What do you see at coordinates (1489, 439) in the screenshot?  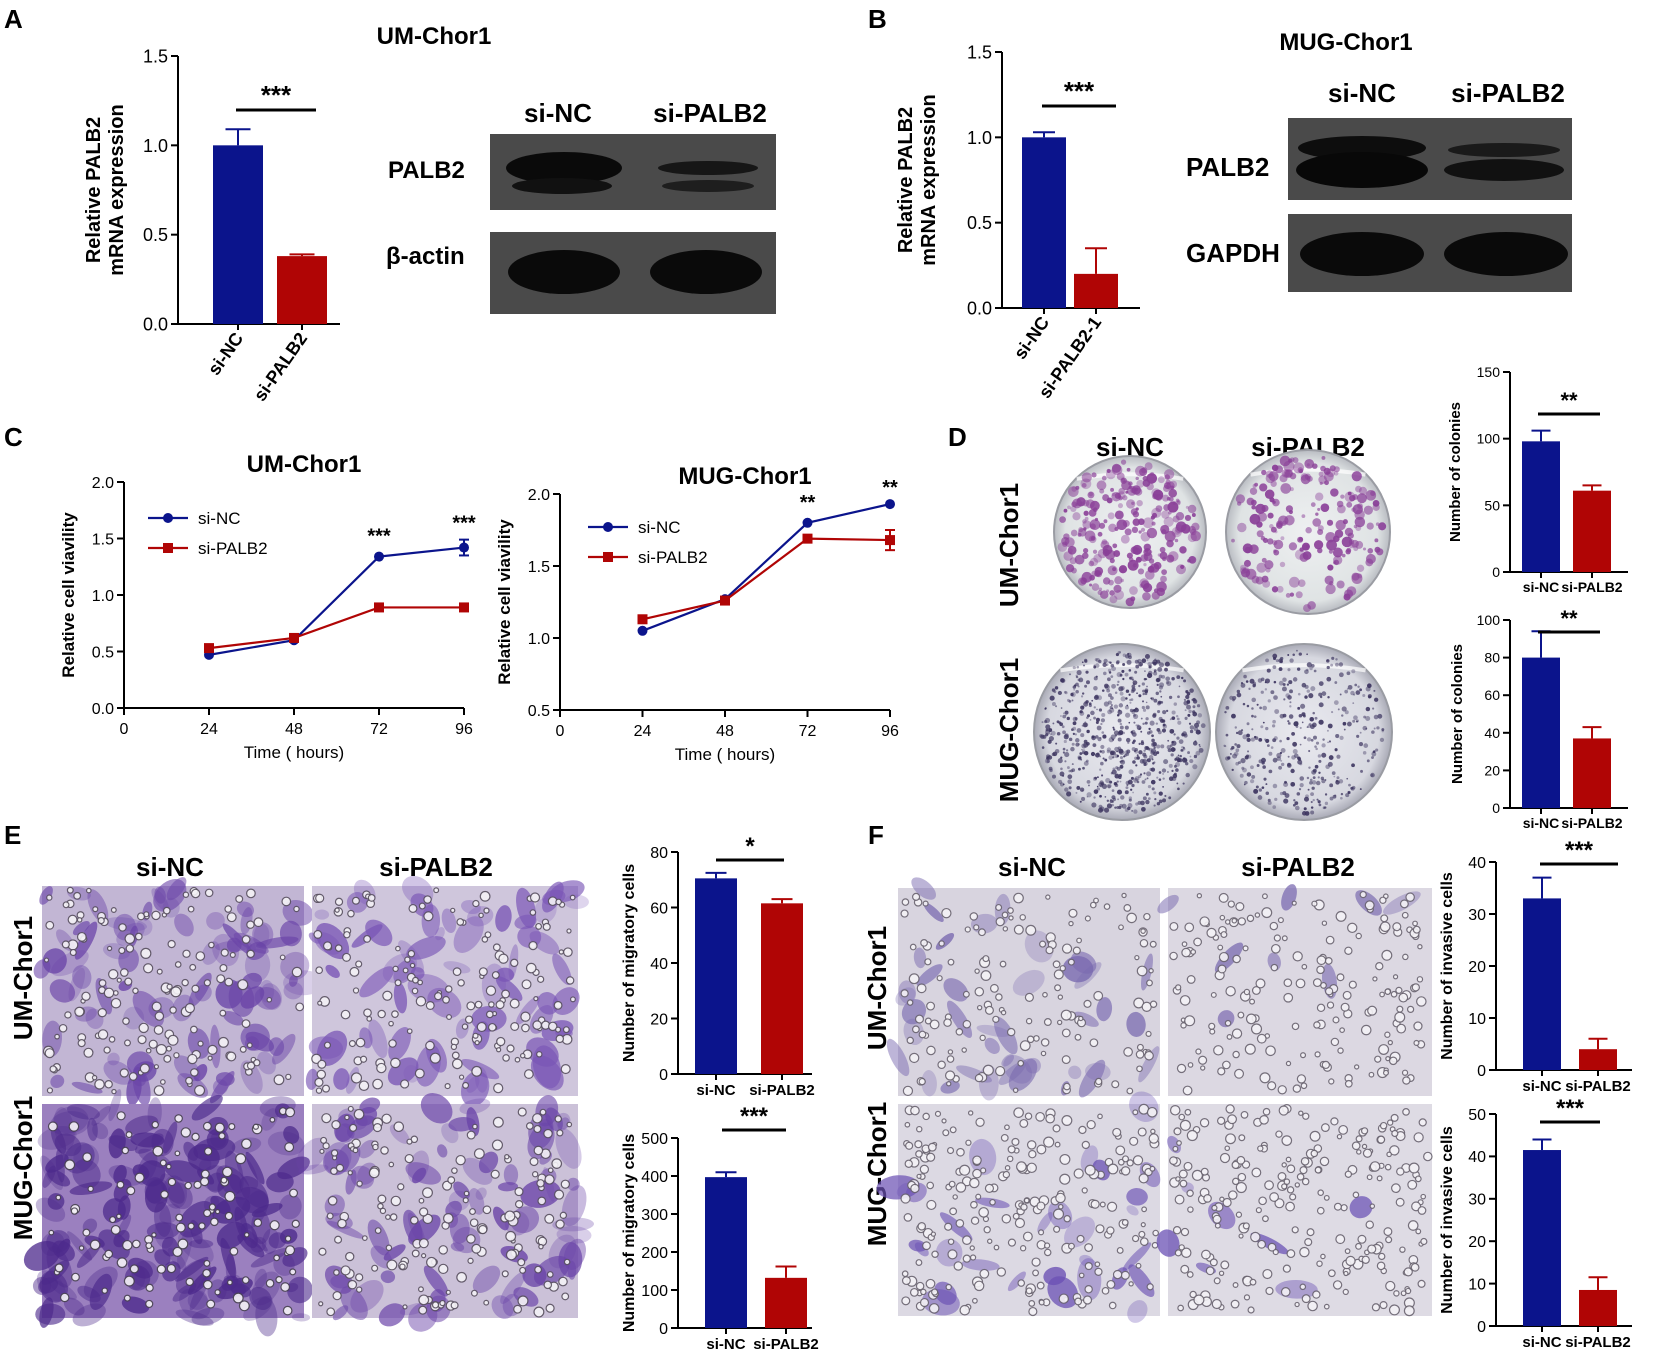 I see `y-tick-label: 100` at bounding box center [1489, 439].